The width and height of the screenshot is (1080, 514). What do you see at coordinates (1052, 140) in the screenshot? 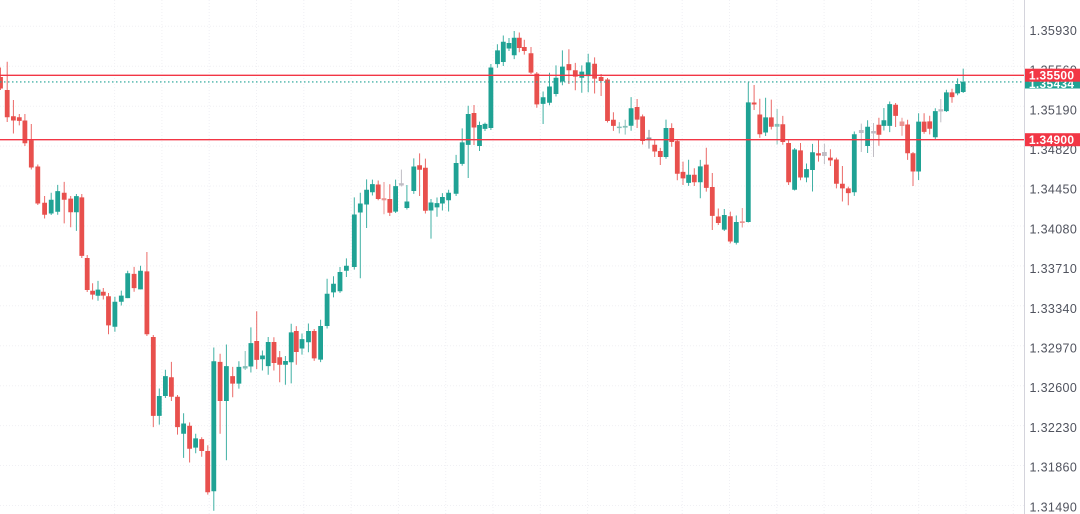
I see `svg-text: 1.34900` at bounding box center [1052, 140].